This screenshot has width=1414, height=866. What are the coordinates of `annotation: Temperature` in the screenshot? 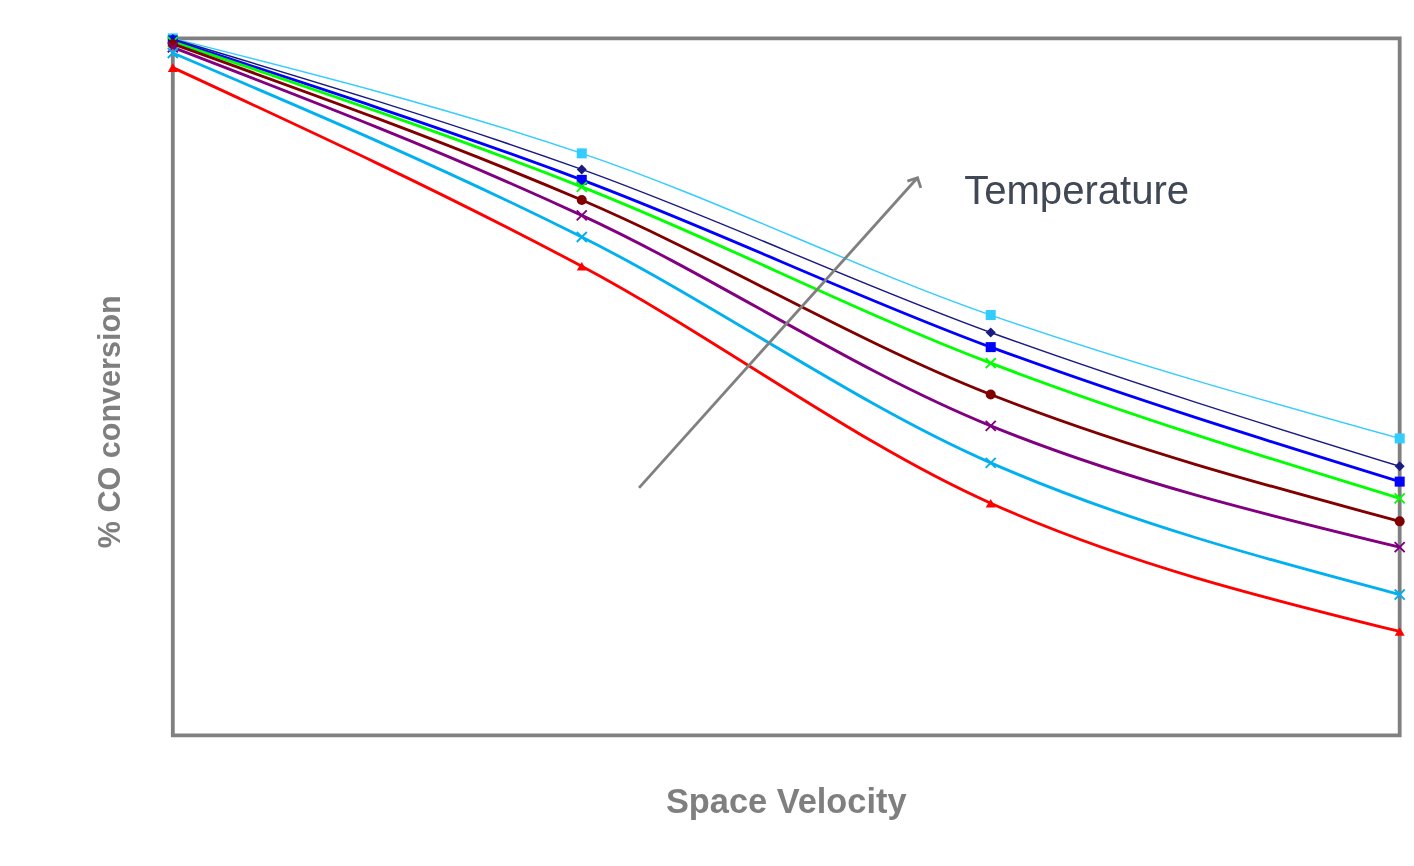 It's located at (1077, 190).